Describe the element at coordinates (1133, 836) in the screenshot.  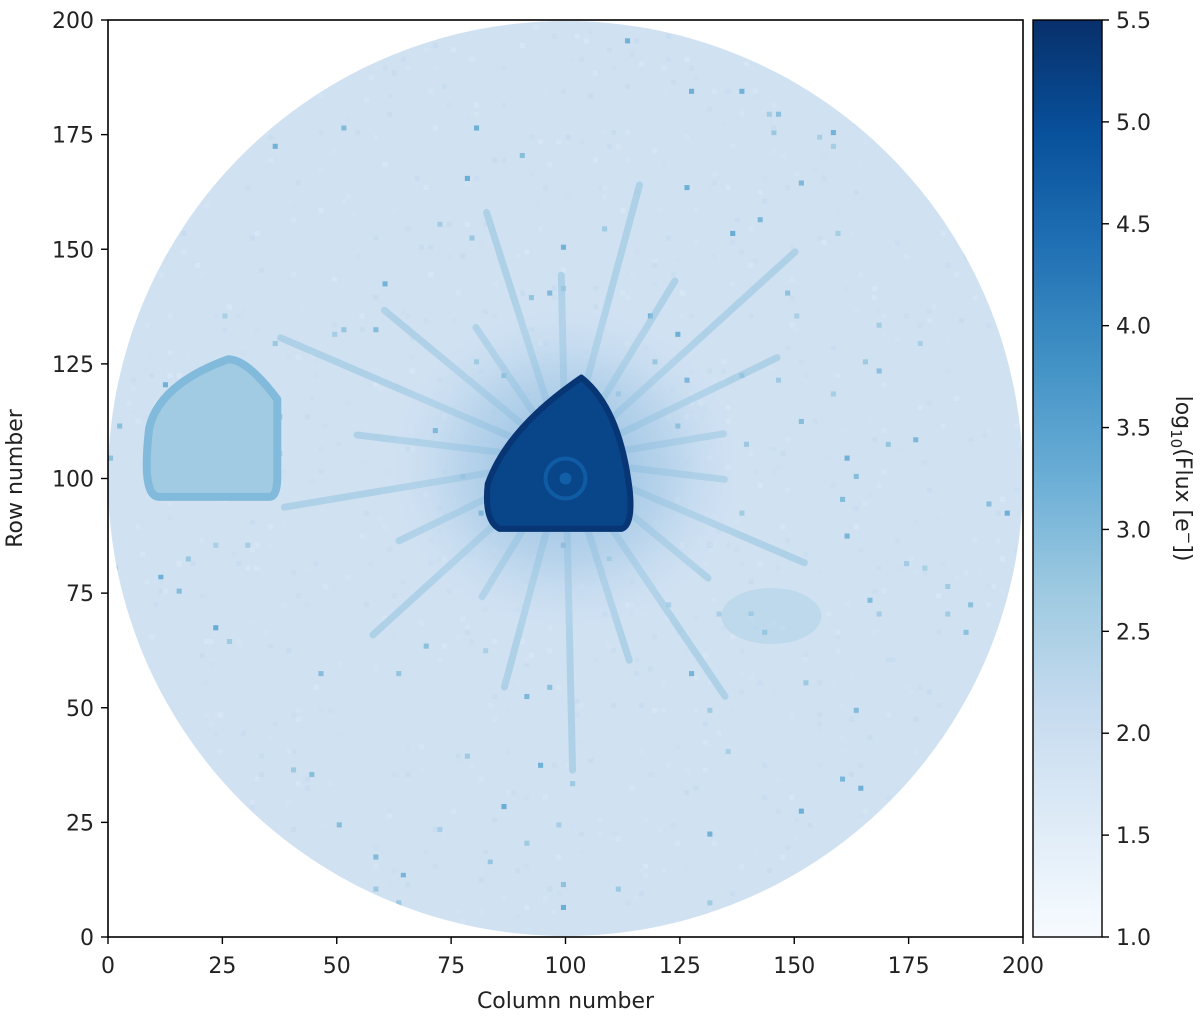
I see `colorbar-tick-label: 1.5` at that location.